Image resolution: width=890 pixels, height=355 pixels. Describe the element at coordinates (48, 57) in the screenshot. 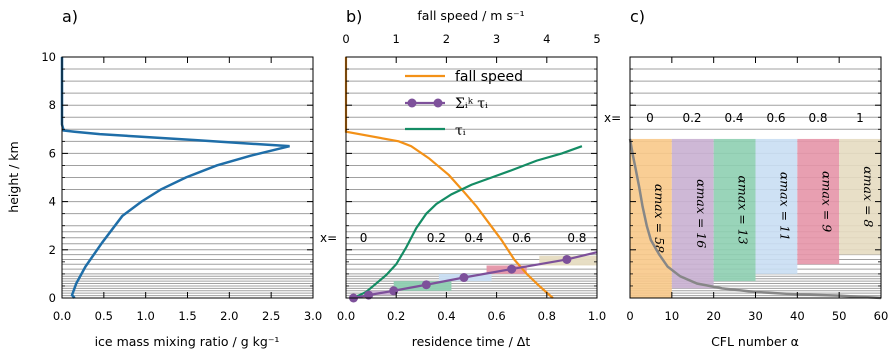

I see `y-tick-label: 10` at that location.